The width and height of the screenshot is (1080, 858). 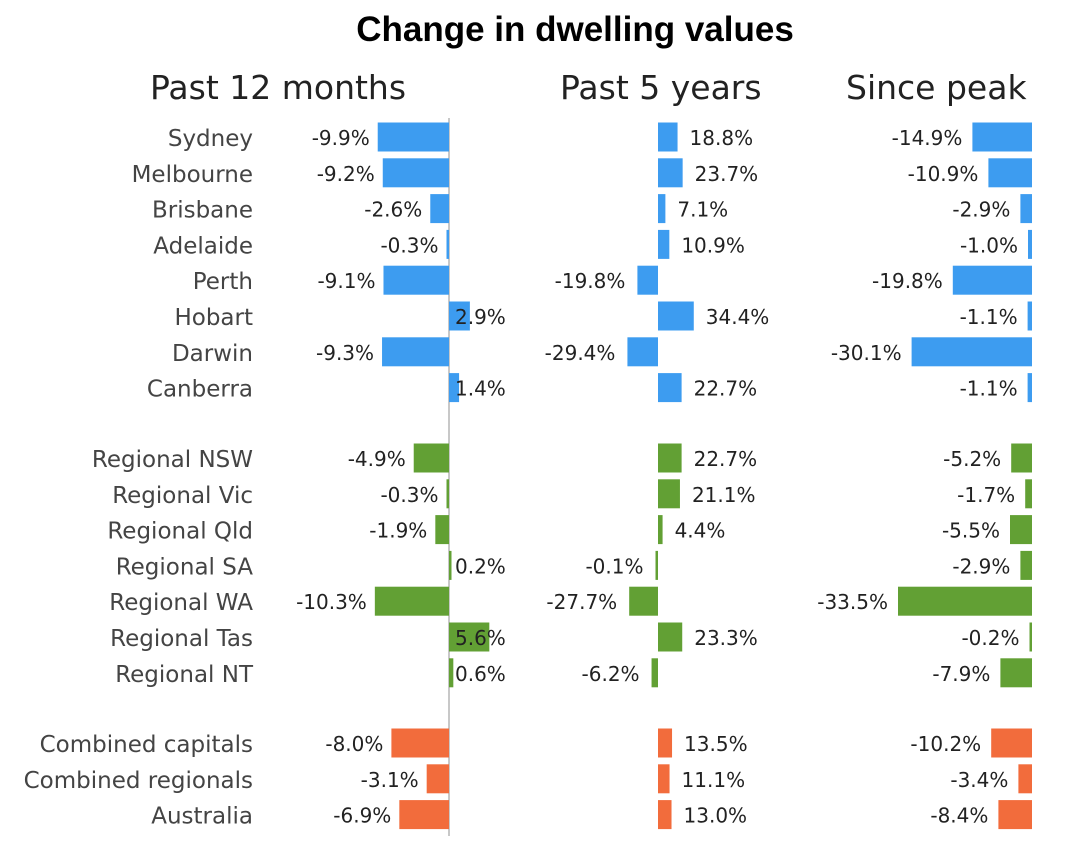 I want to click on value-label-combined-regionals-past12: -3.1%, so click(x=390, y=780).